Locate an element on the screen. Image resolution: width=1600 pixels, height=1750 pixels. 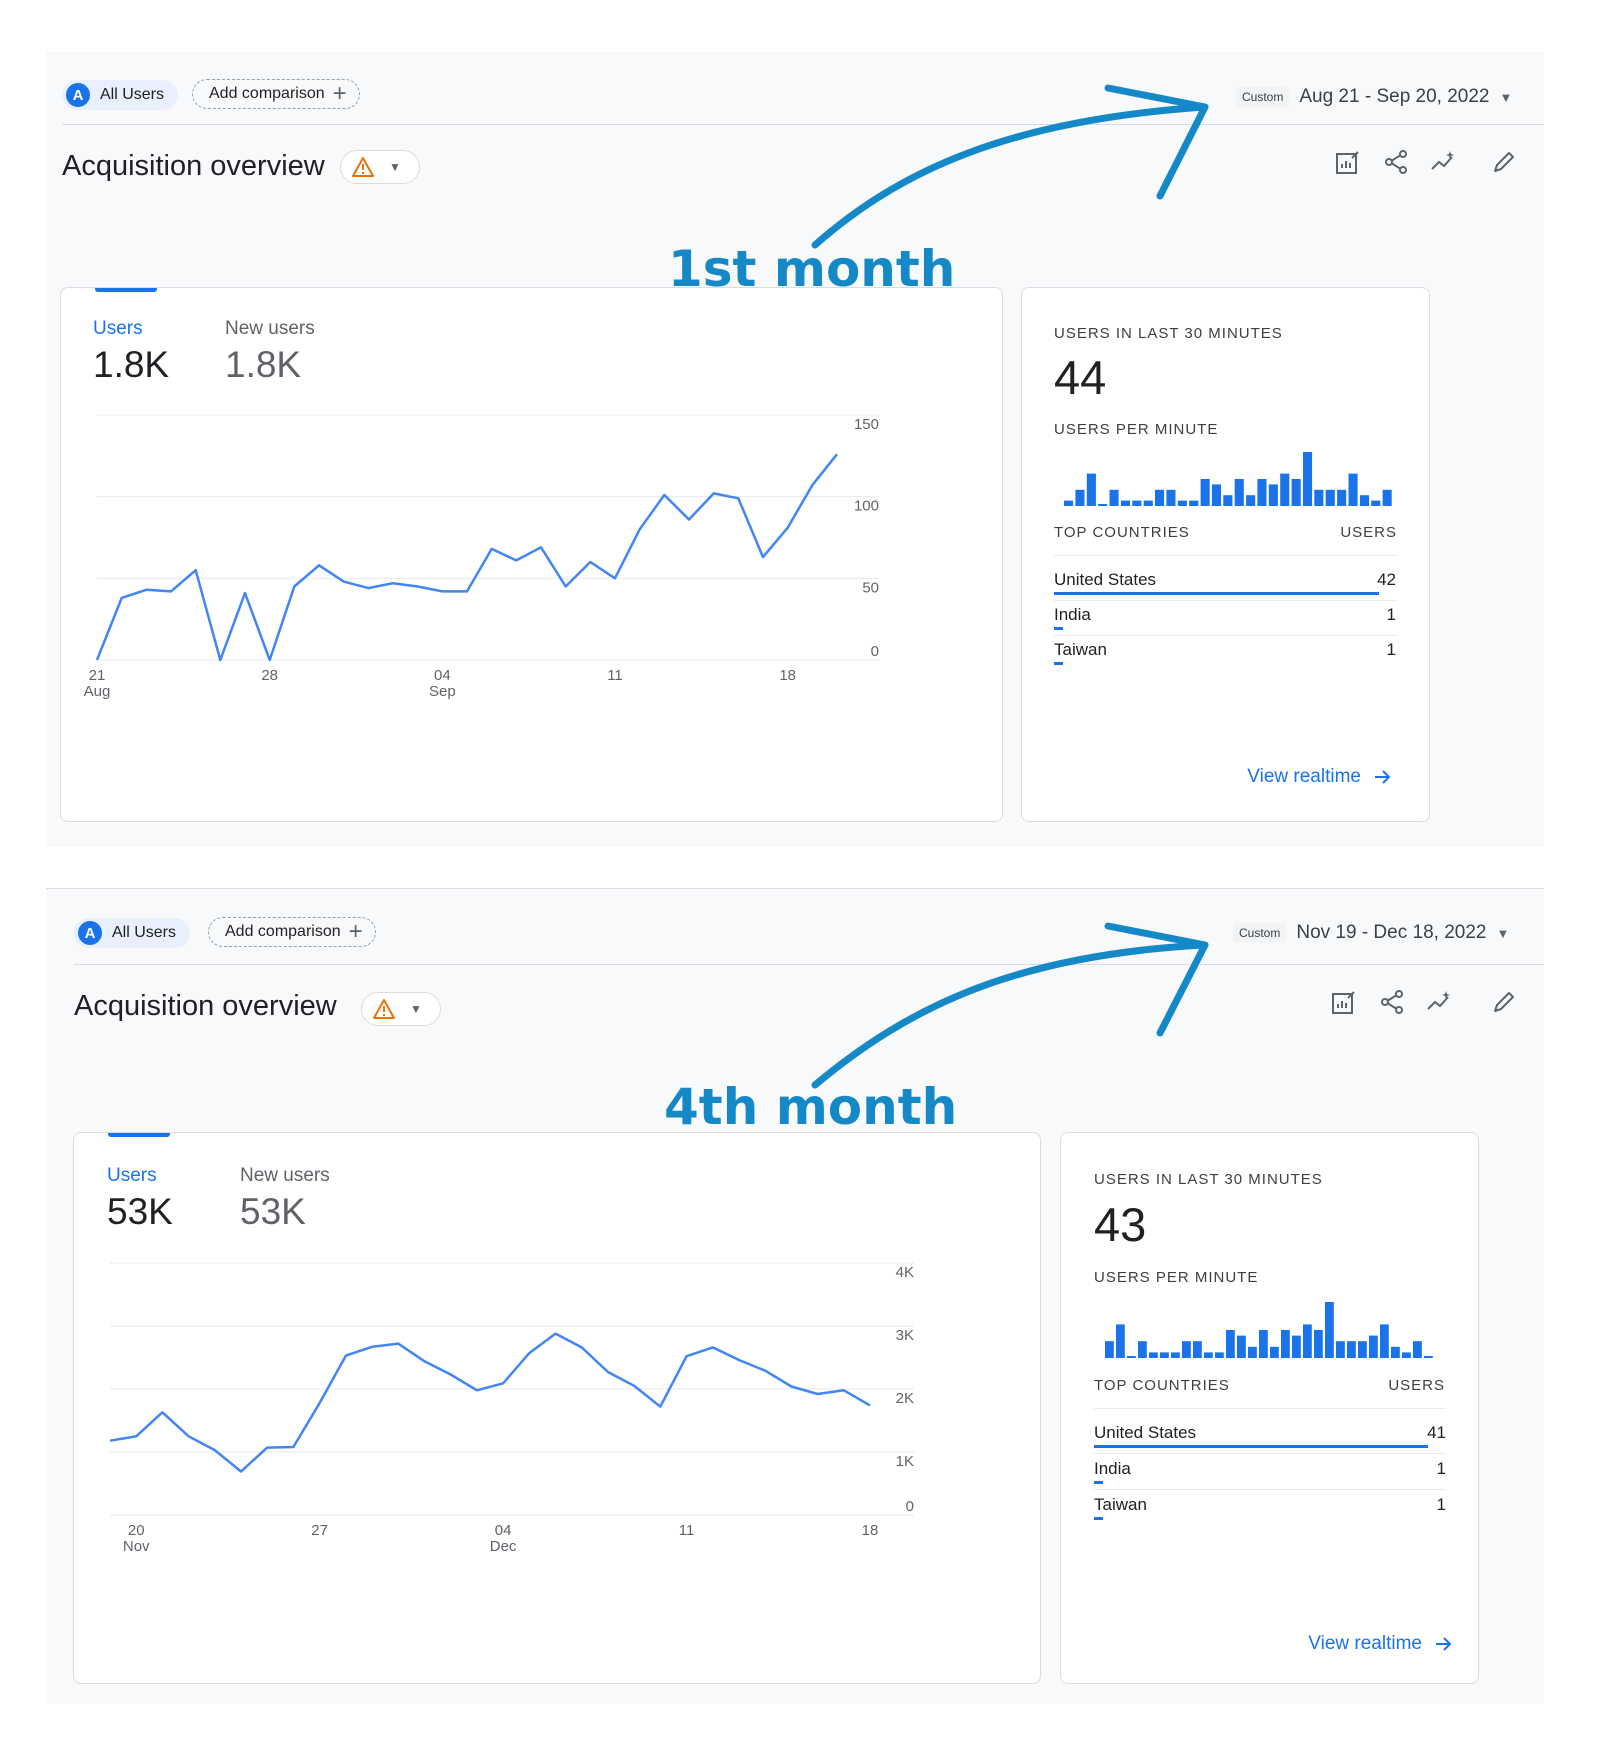
country-name: United States is located at coordinates (1105, 579).